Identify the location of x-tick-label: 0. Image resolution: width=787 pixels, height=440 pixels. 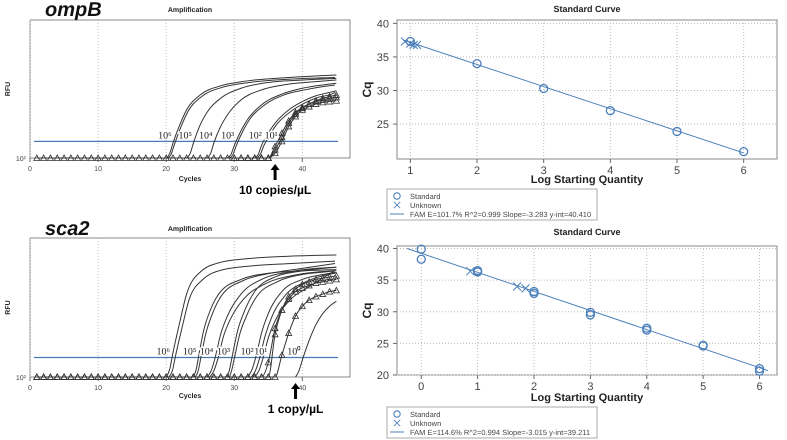
(421, 387).